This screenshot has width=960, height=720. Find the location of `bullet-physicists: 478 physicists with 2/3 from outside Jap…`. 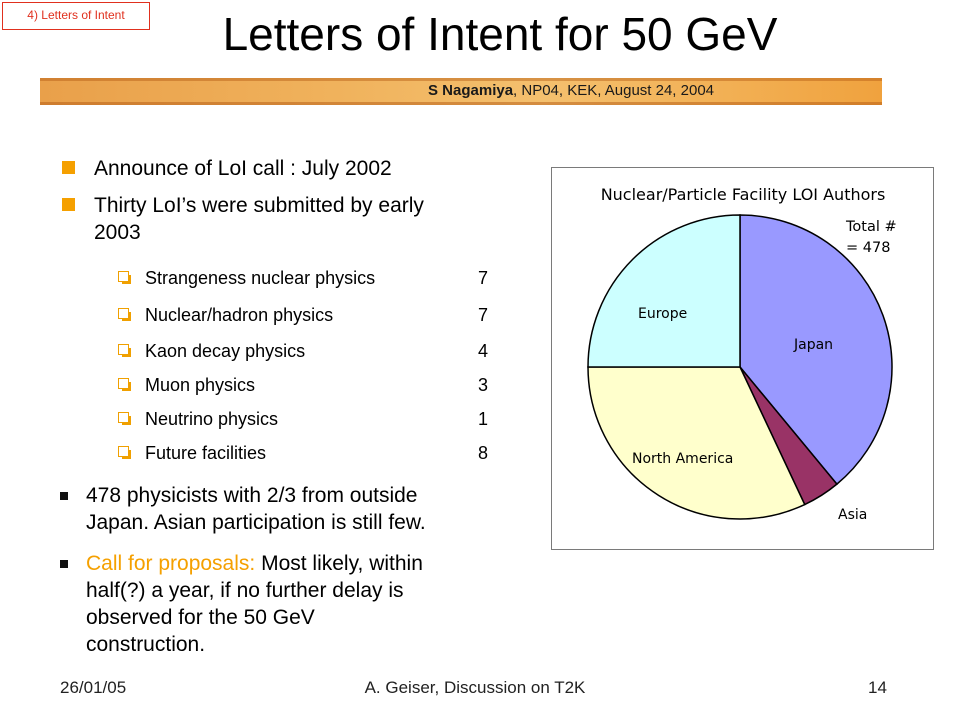

bullet-physicists: 478 physicists with 2/3 from outside Jap… is located at coordinates (308, 509).